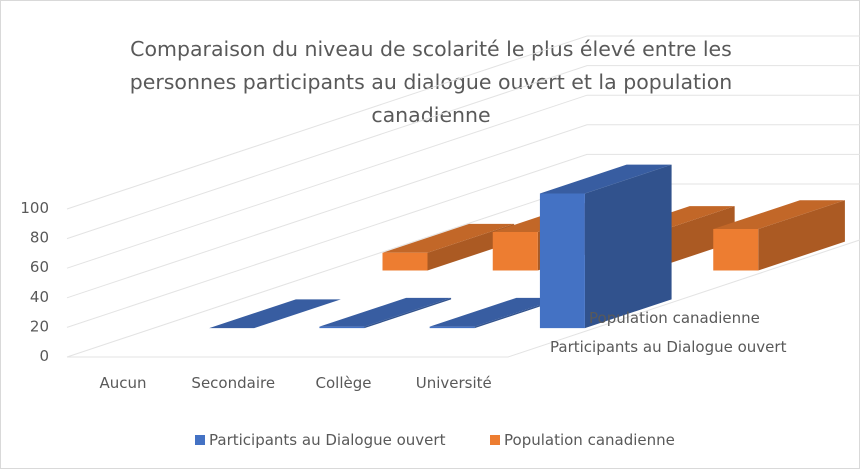 The width and height of the screenshot is (860, 470). Describe the element at coordinates (39, 297) in the screenshot. I see `y-tick-label: 40` at that location.